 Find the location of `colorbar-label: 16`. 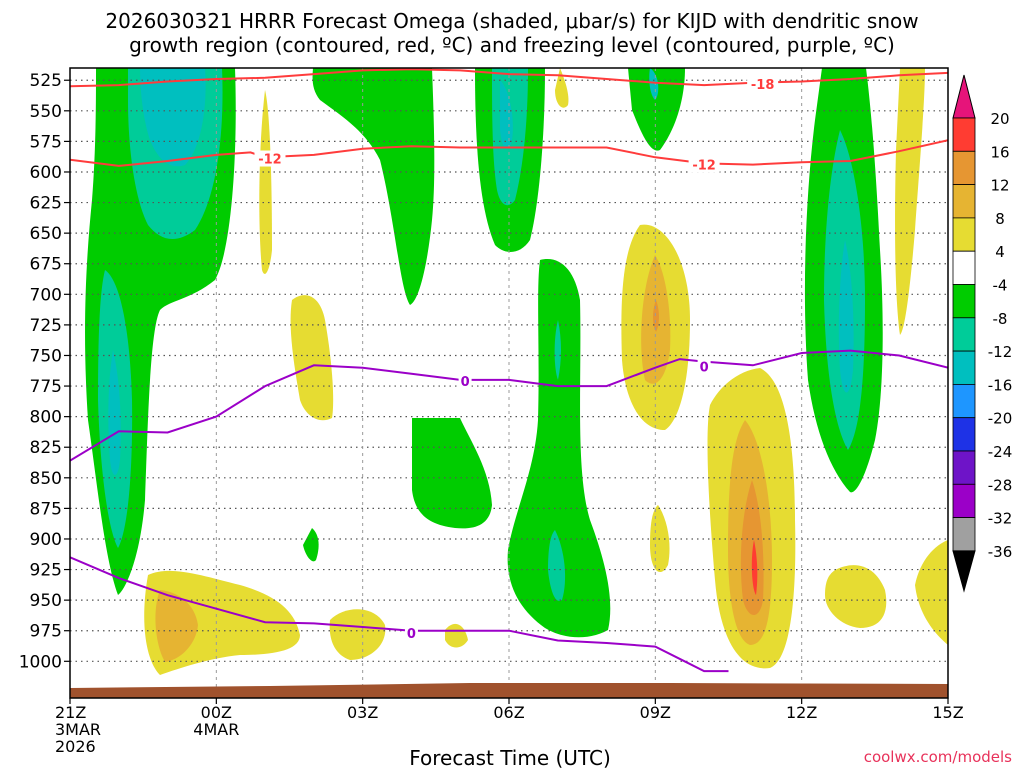

colorbar-label: 16 is located at coordinates (999, 152).